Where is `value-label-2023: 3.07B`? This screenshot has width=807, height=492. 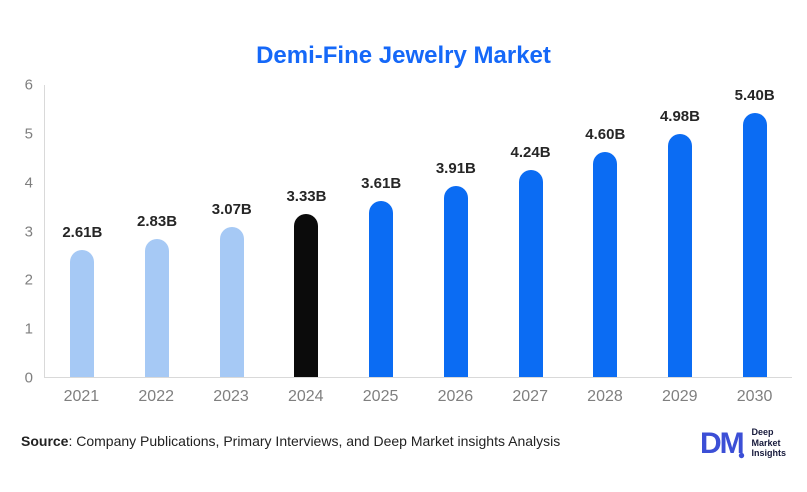 value-label-2023: 3.07B is located at coordinates (231, 210).